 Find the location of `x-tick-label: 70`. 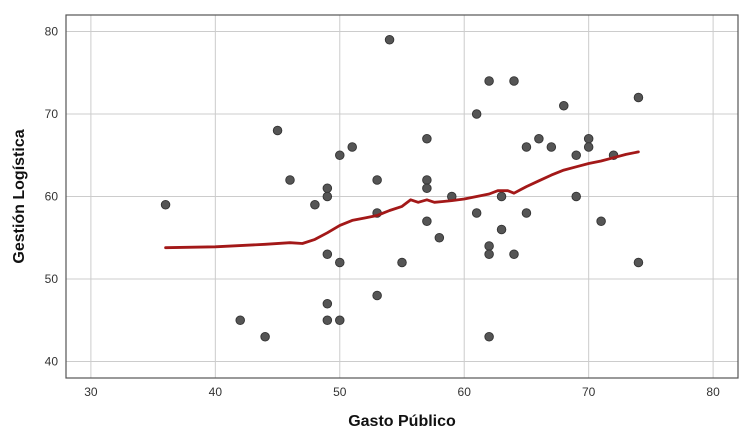

x-tick-label: 70 is located at coordinates (589, 392).